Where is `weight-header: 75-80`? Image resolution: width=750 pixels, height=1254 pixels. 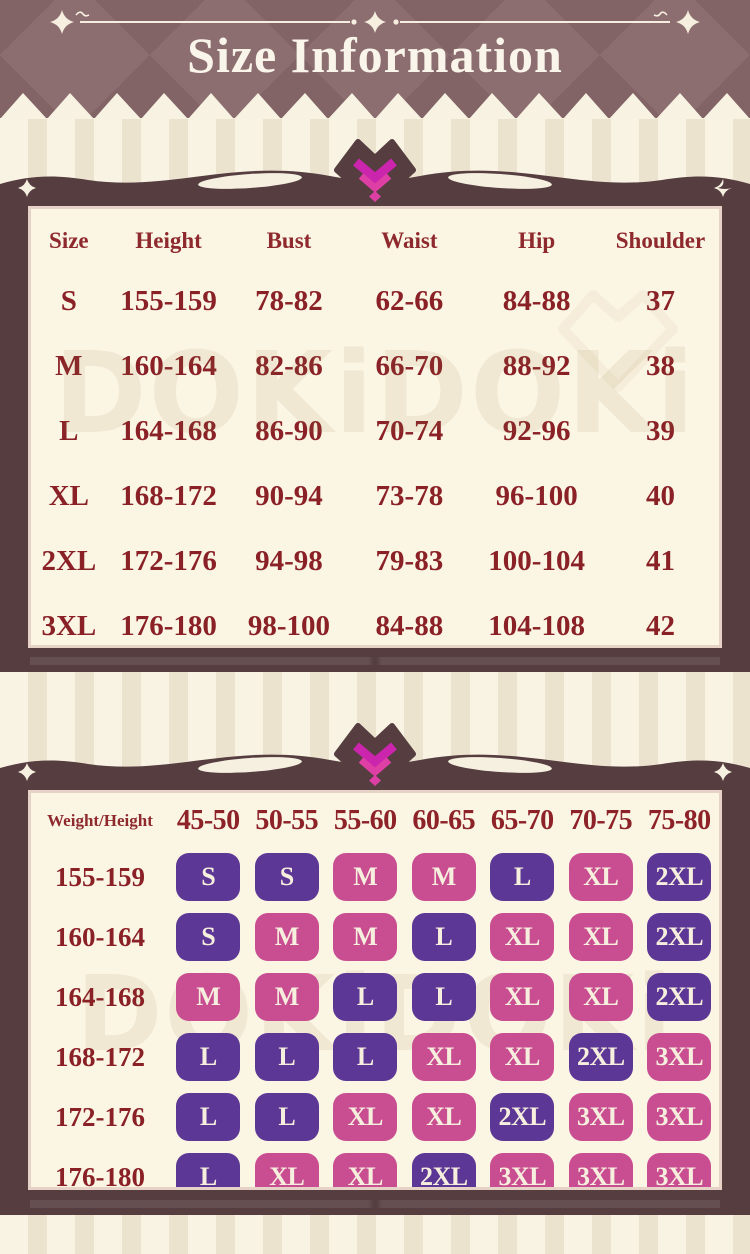
weight-header: 75-80 is located at coordinates (679, 820).